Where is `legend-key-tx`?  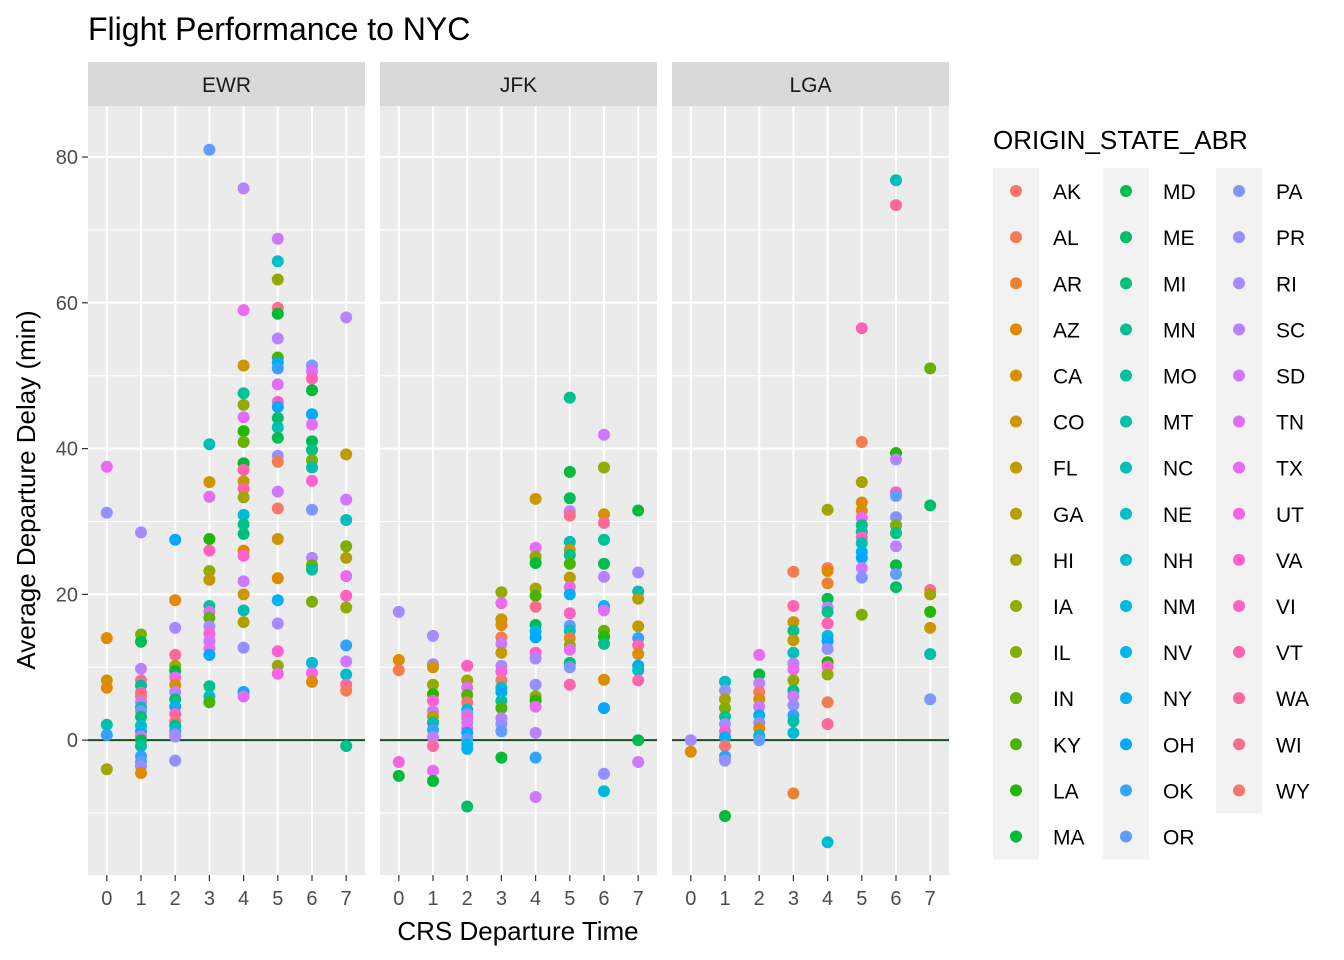
legend-key-tx is located at coordinates (1239, 467).